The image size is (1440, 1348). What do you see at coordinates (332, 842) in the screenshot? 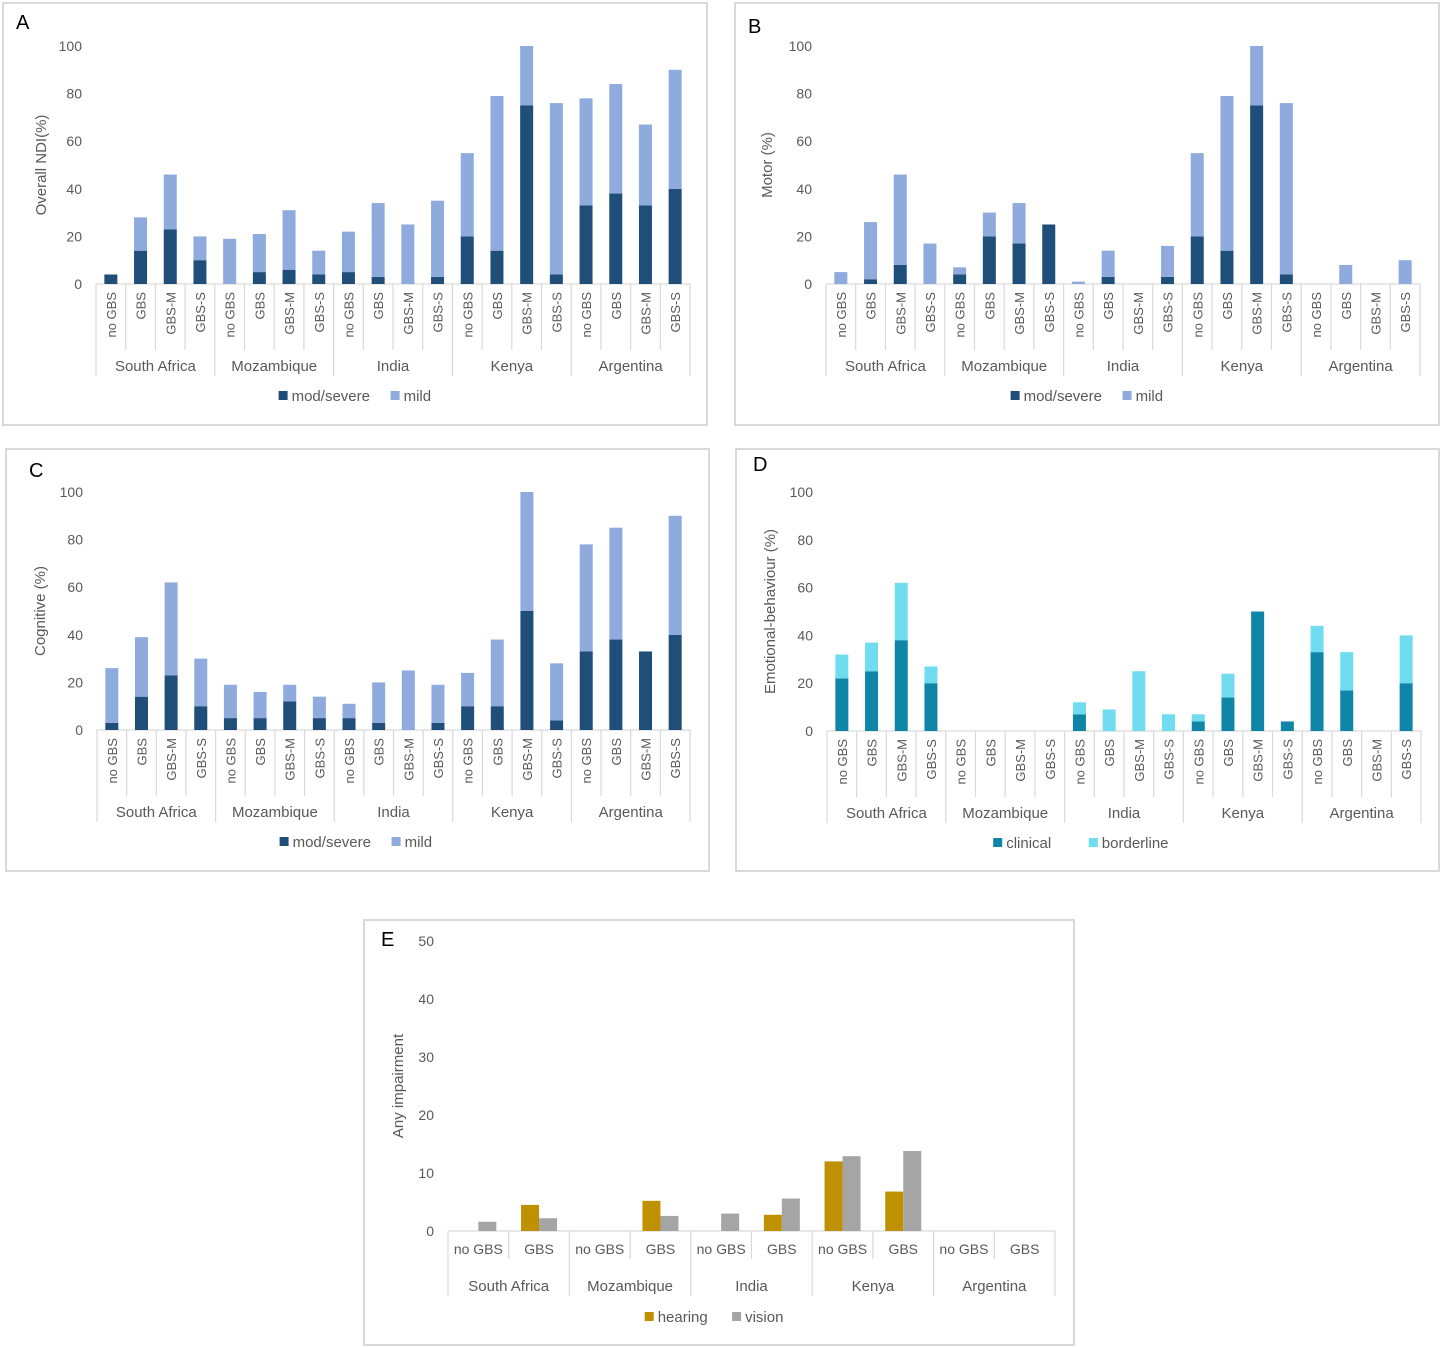
I see `legend-label: mod/severe` at bounding box center [332, 842].